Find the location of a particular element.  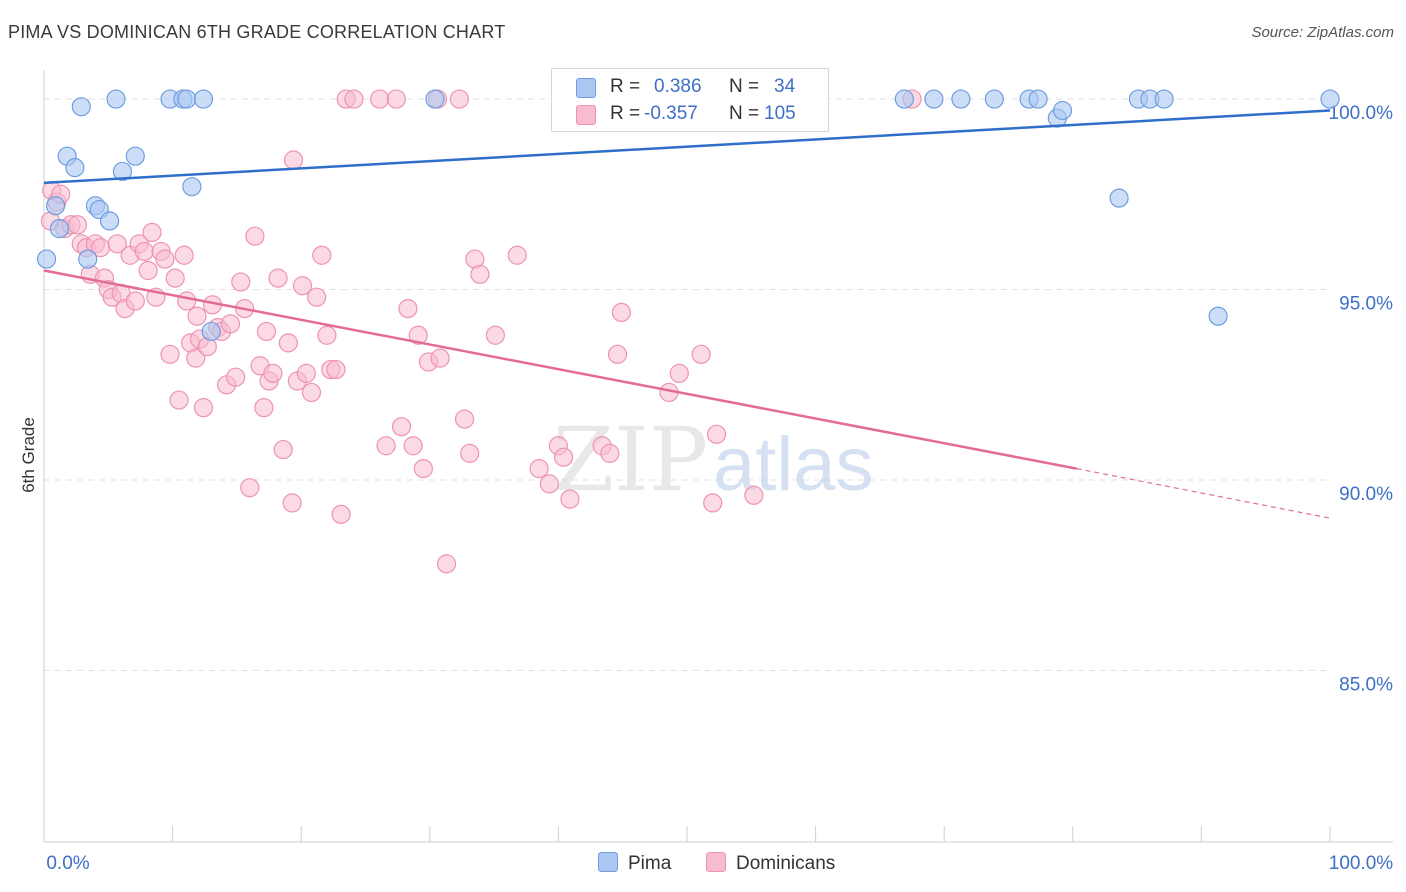

legend-item-pima: Pima is located at coordinates (634, 863).